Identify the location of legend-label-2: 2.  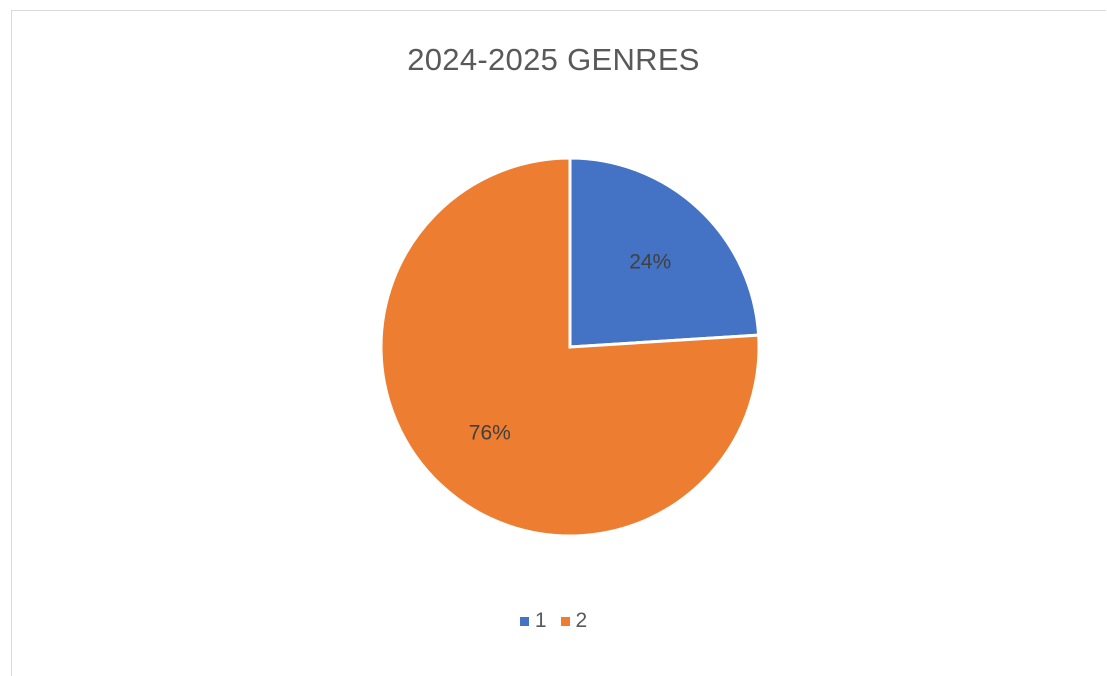
(582, 621).